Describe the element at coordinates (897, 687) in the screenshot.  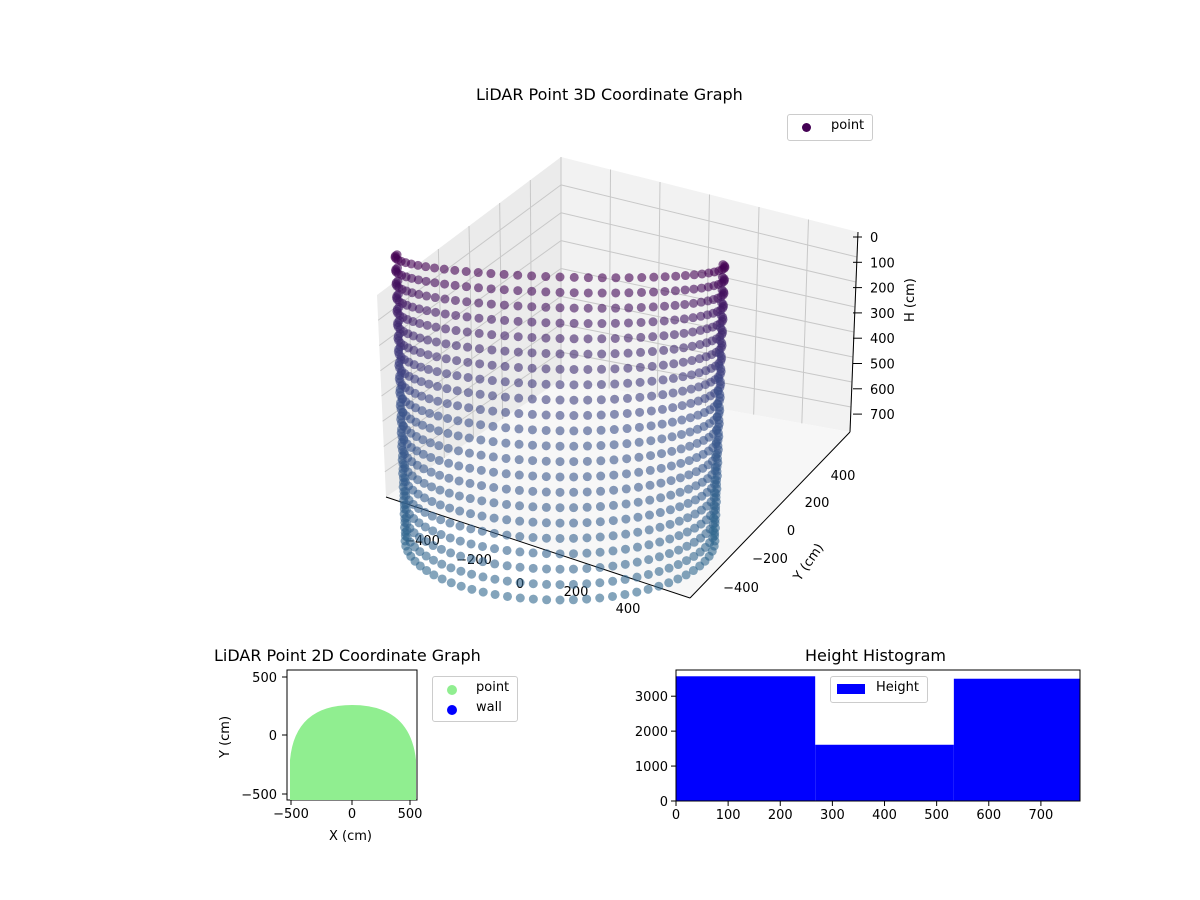
I see `legend-label: Height` at that location.